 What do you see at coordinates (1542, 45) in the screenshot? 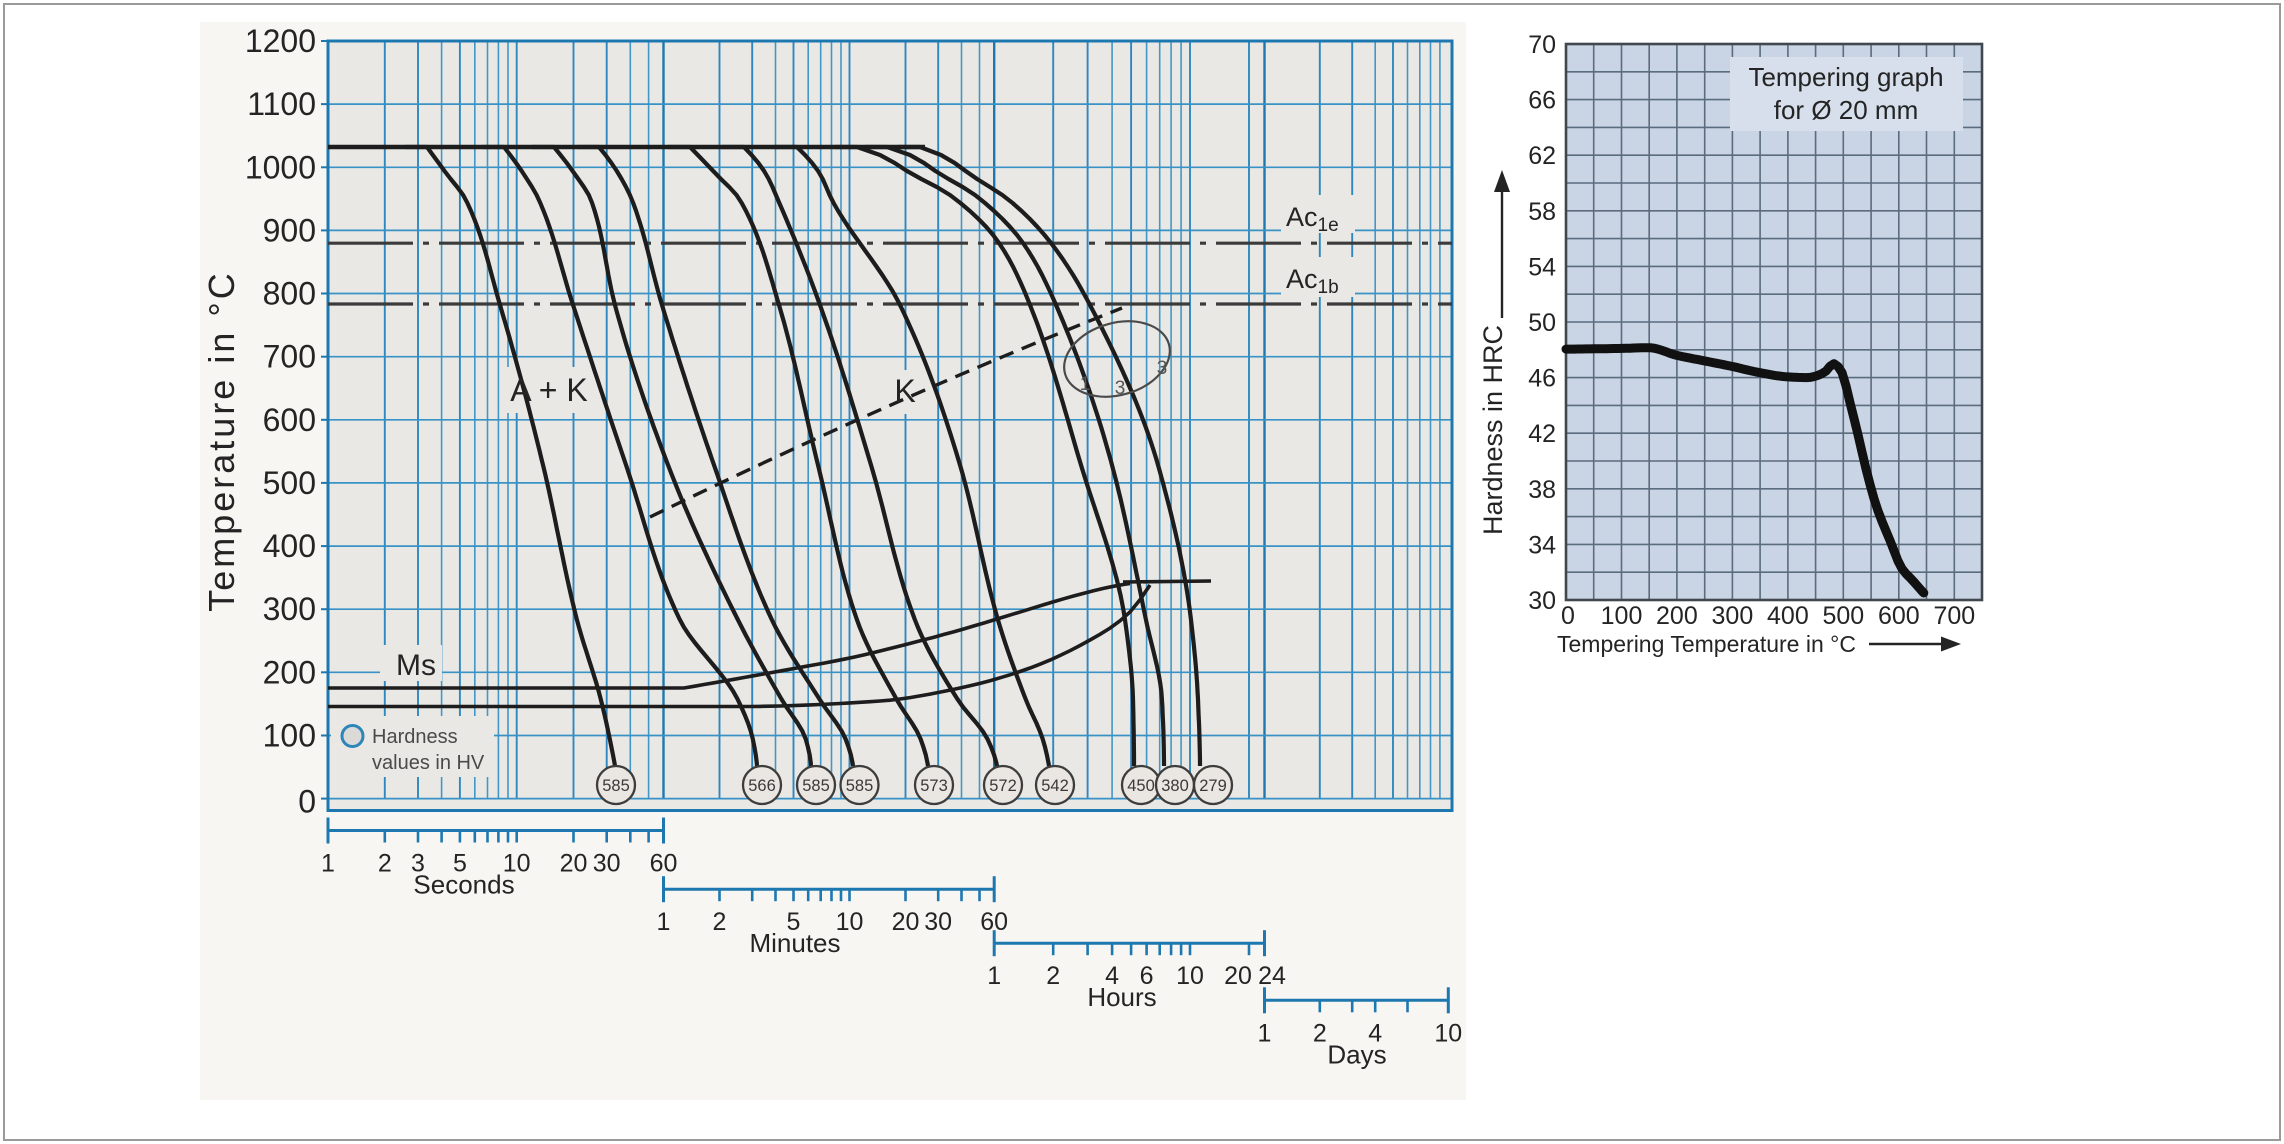
I see `svg-text: 70` at bounding box center [1542, 45].